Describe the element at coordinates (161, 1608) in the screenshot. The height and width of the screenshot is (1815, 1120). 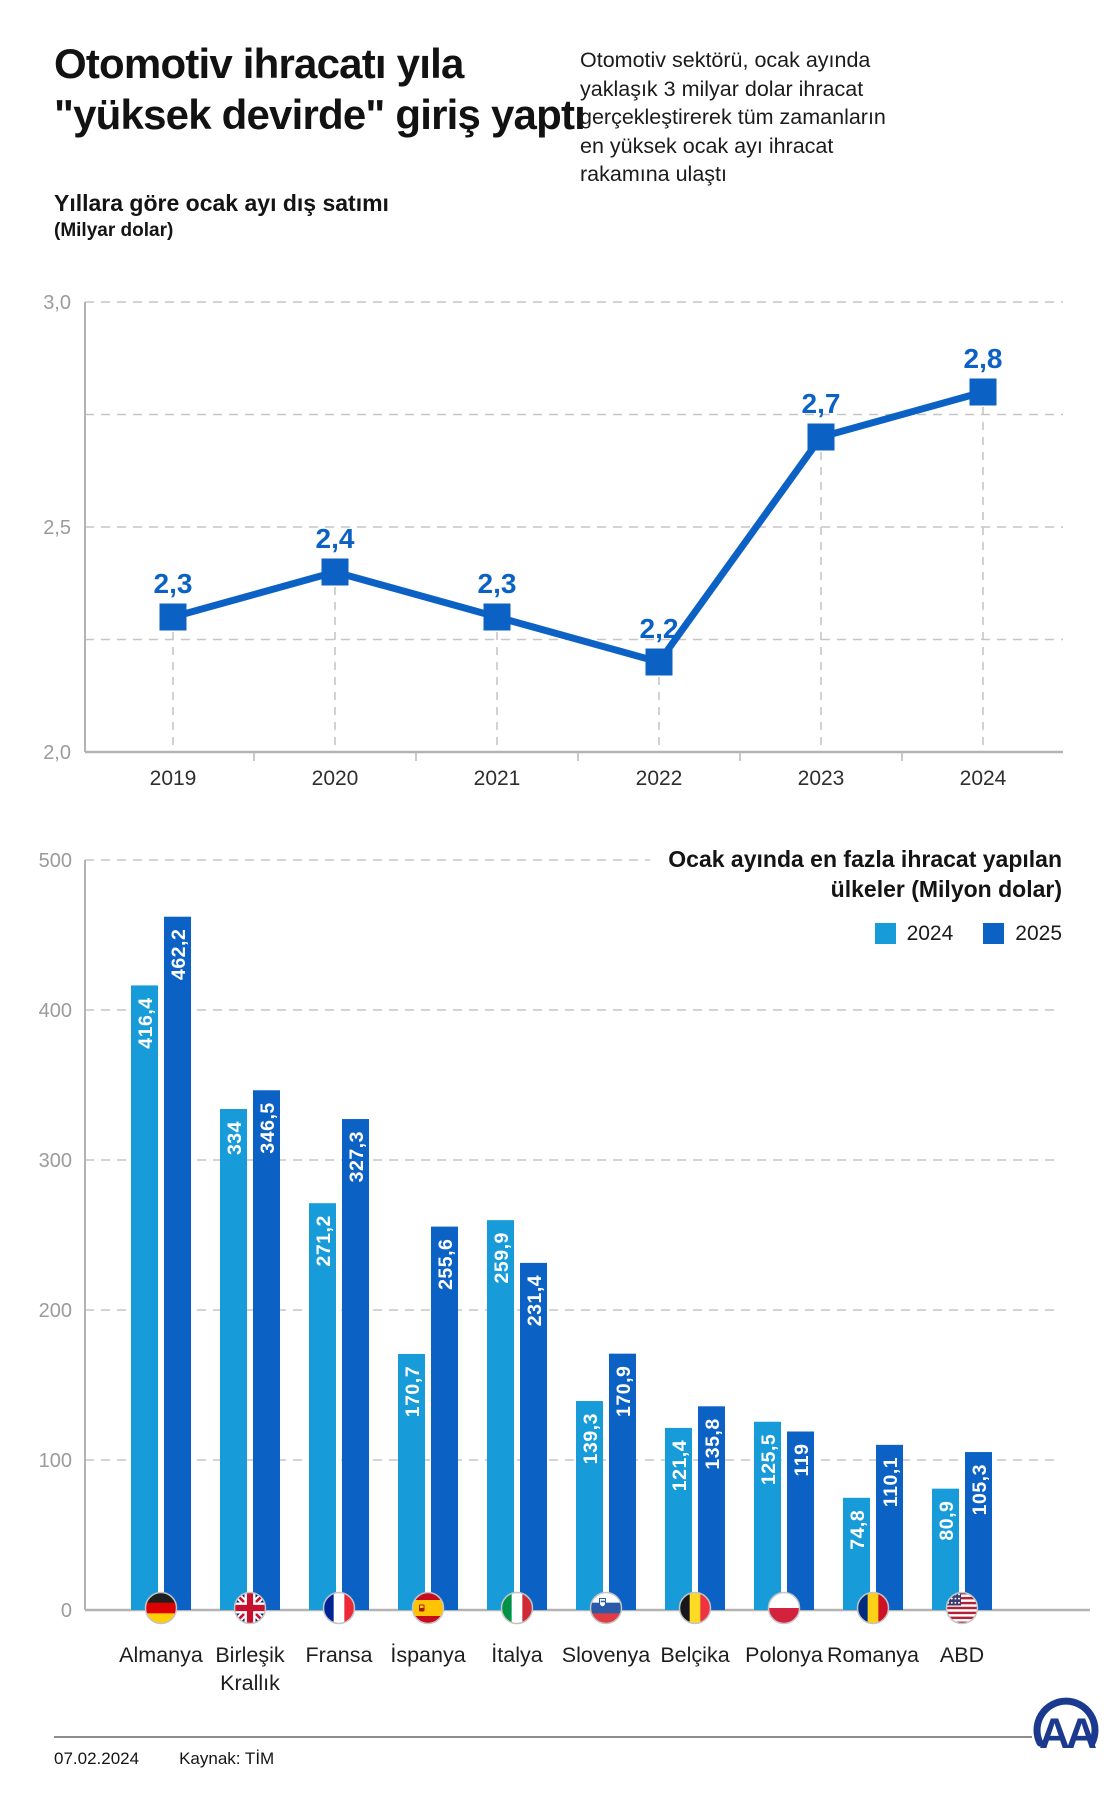
I see `flag-de-icon` at that location.